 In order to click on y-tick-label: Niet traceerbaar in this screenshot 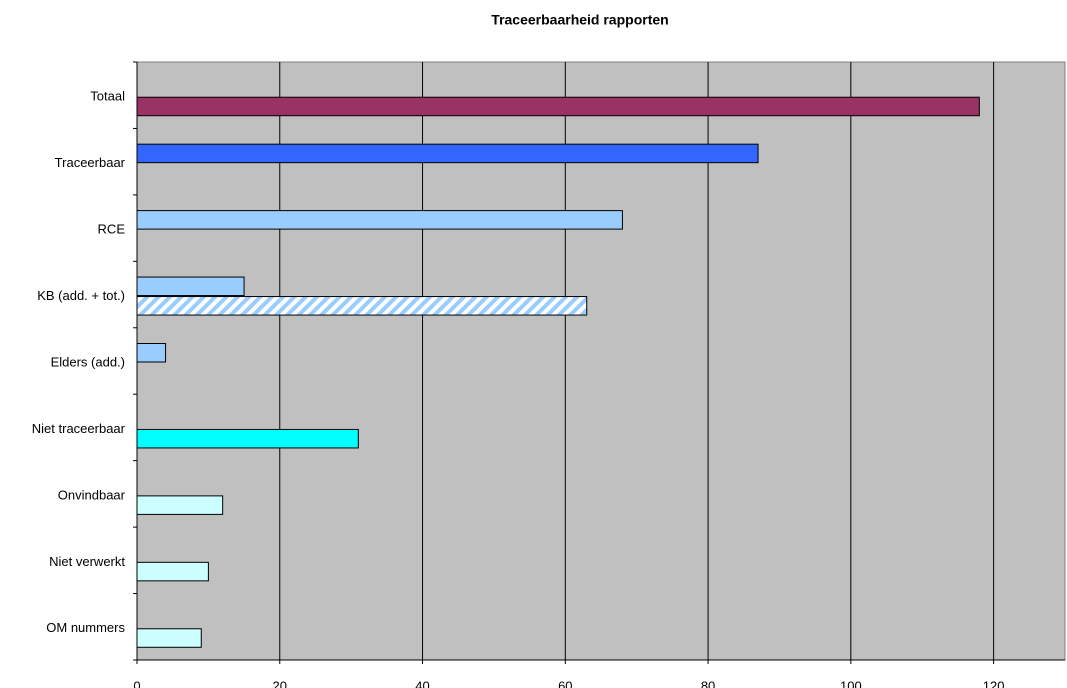, I will do `click(79, 428)`.